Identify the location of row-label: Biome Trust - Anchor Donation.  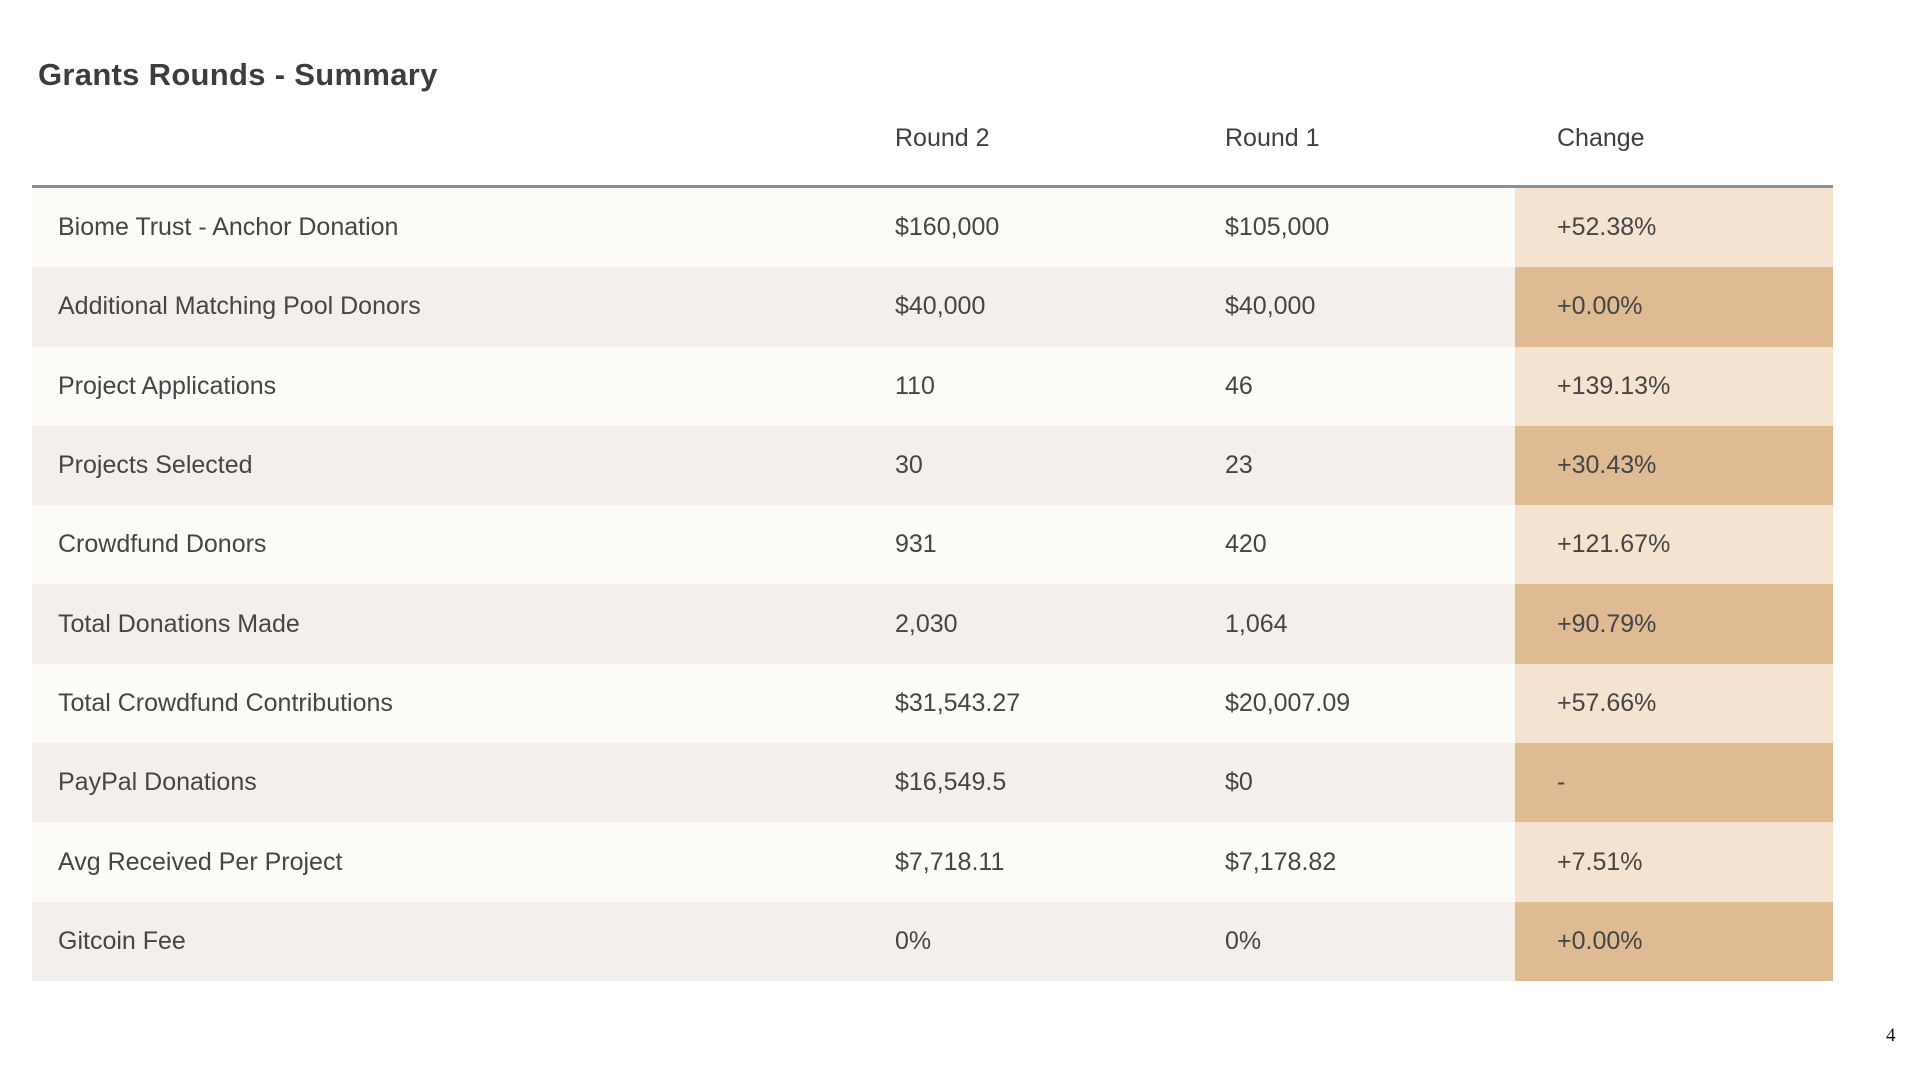
(463, 228).